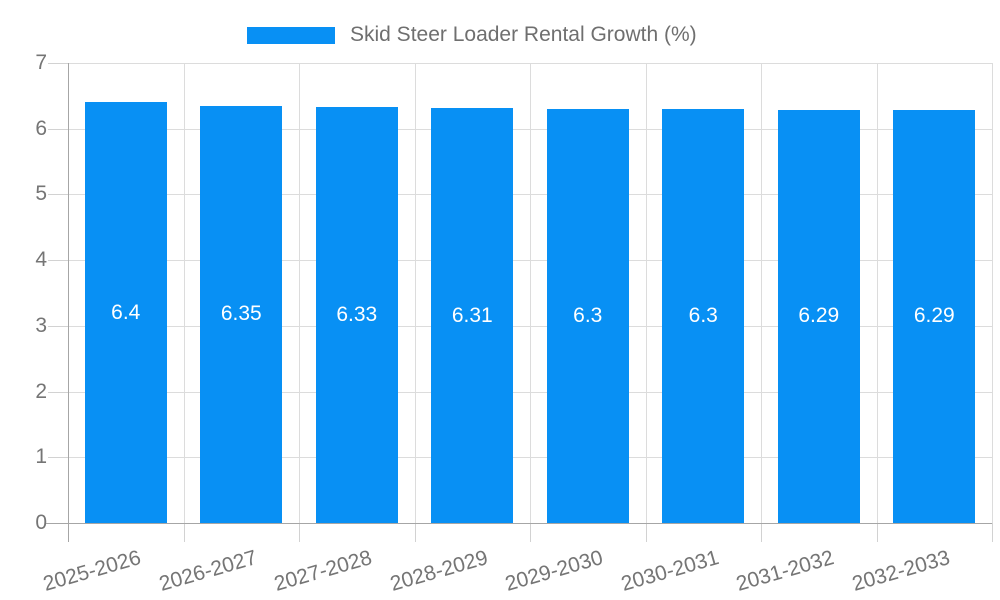 The image size is (1000, 600). I want to click on x-axis-label: 2026-2027, so click(208, 571).